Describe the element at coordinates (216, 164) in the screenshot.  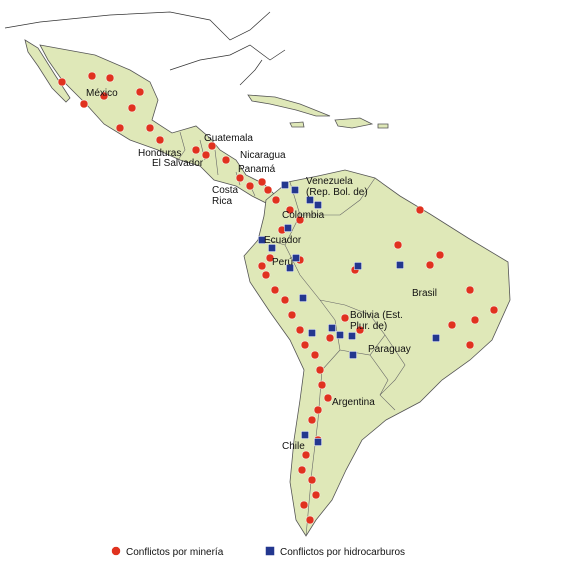
I see `country-border` at that location.